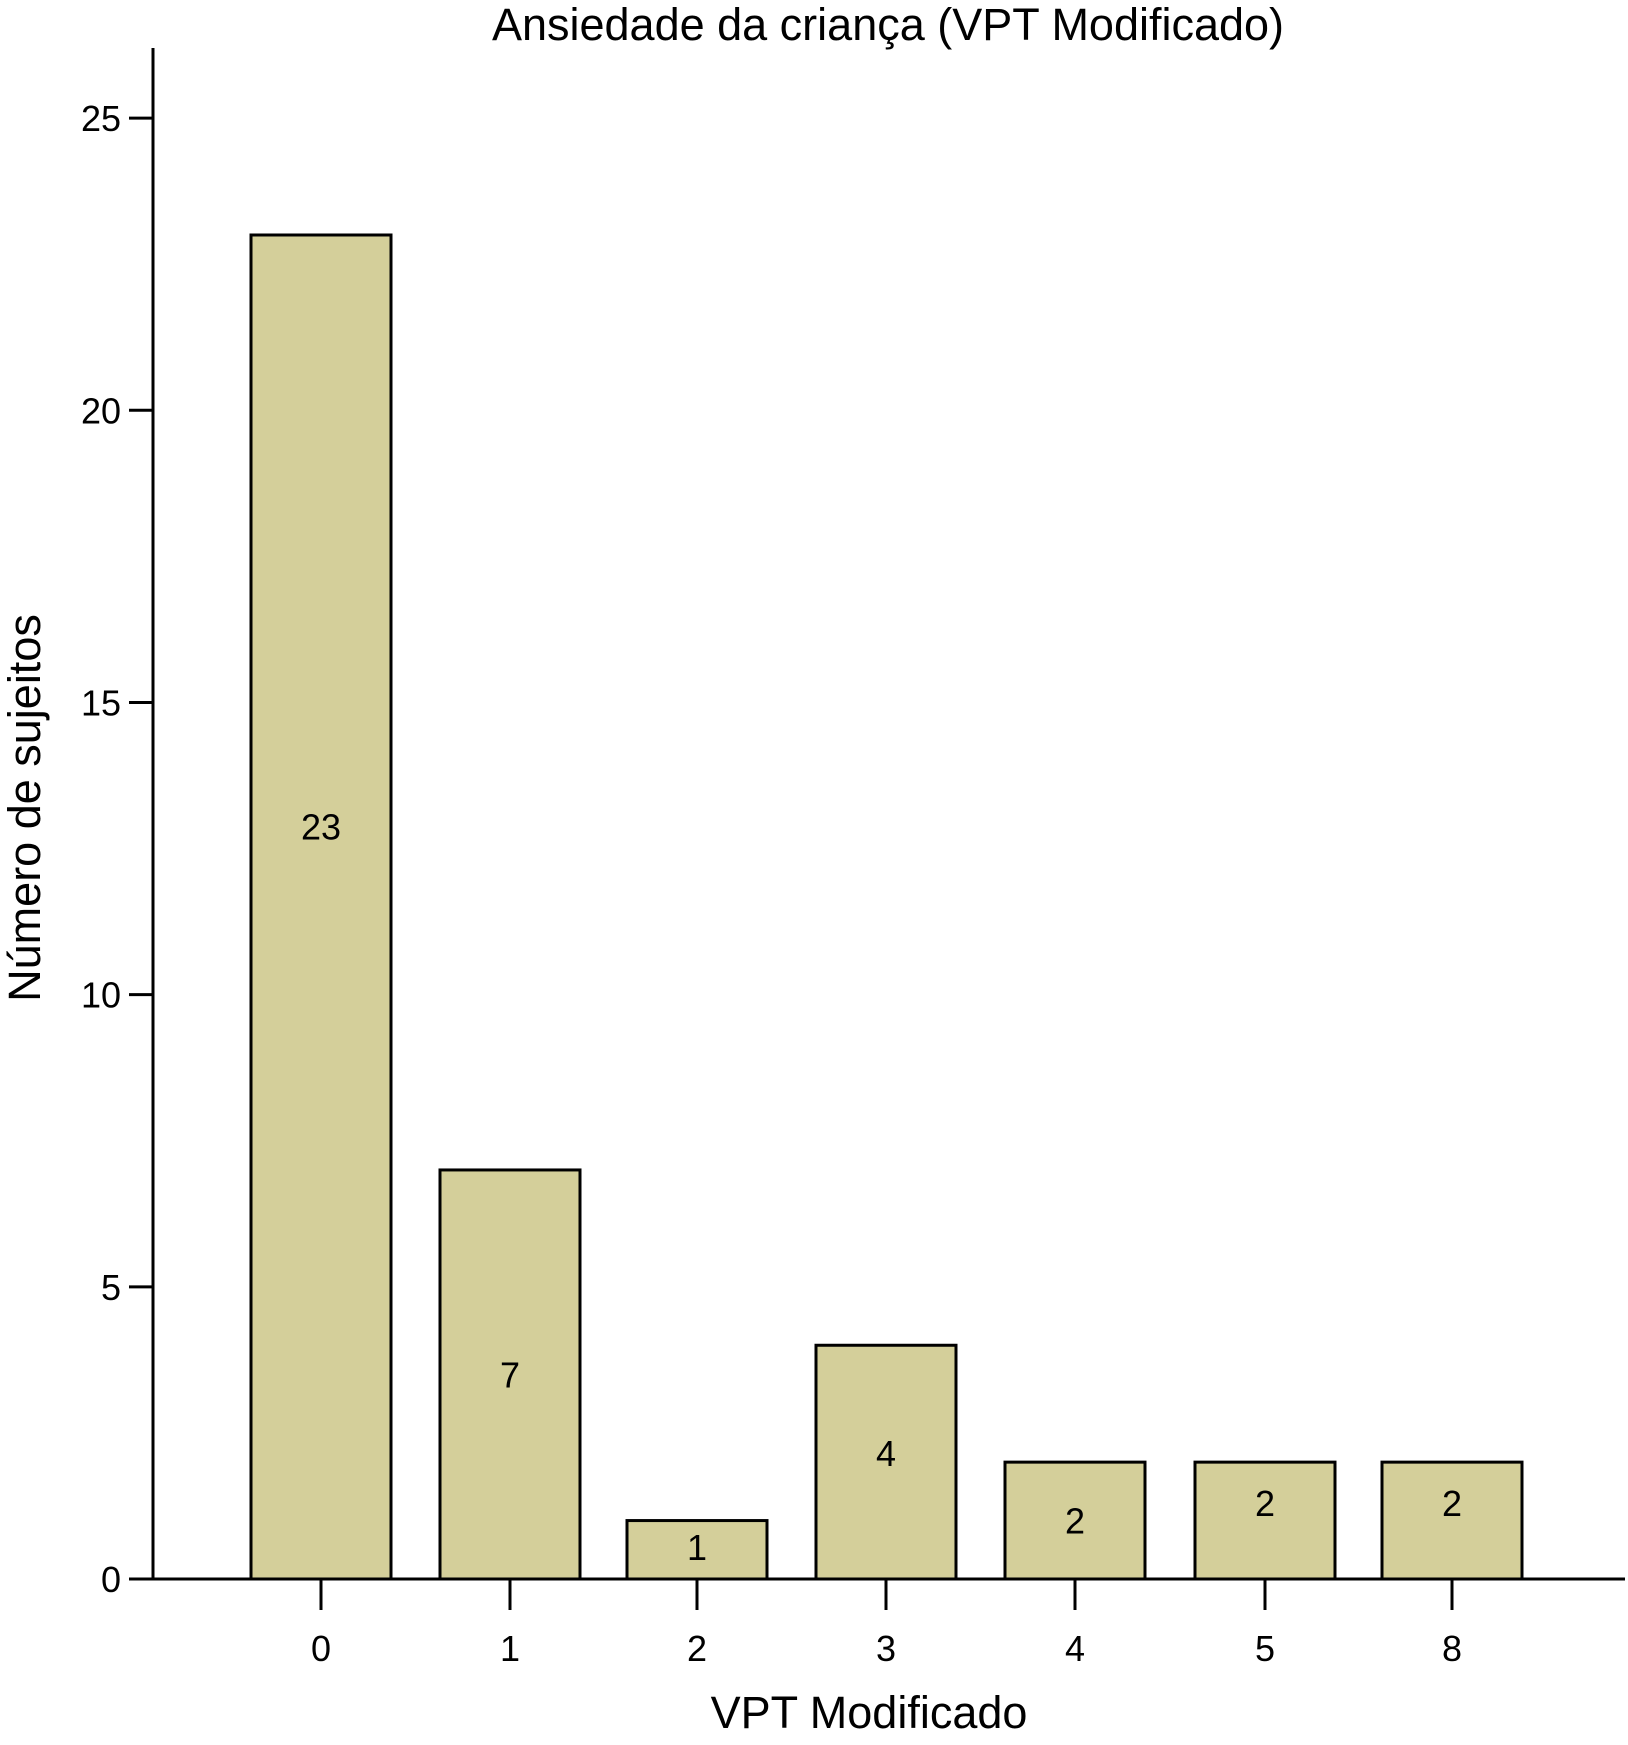 The height and width of the screenshot is (1745, 1628). What do you see at coordinates (25, 808) in the screenshot?
I see `y-axis-label: Número de sujeitos` at bounding box center [25, 808].